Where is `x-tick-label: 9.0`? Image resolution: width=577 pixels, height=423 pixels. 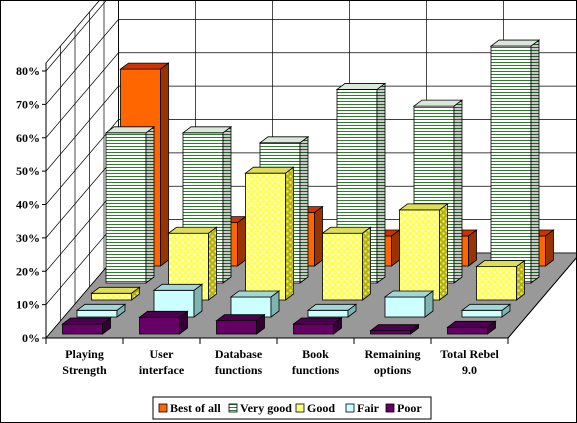
x-tick-label: 9.0 is located at coordinates (469, 370).